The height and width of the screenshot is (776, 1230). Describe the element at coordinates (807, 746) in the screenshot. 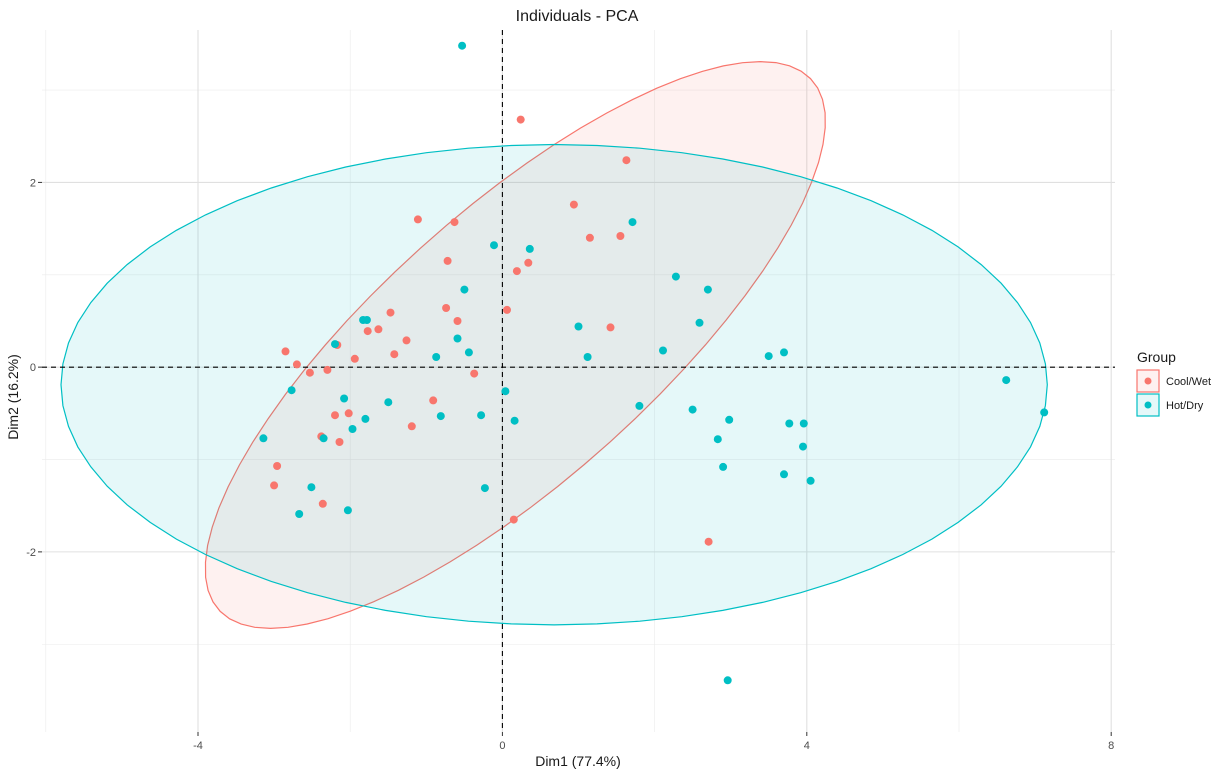

I see `x-tick-label: 4` at that location.